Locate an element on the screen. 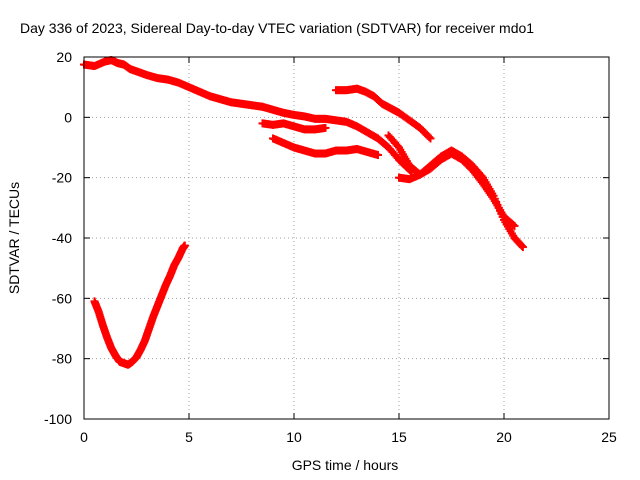 The height and width of the screenshot is (480, 640). y-tick-label: 0 is located at coordinates (68, 117).